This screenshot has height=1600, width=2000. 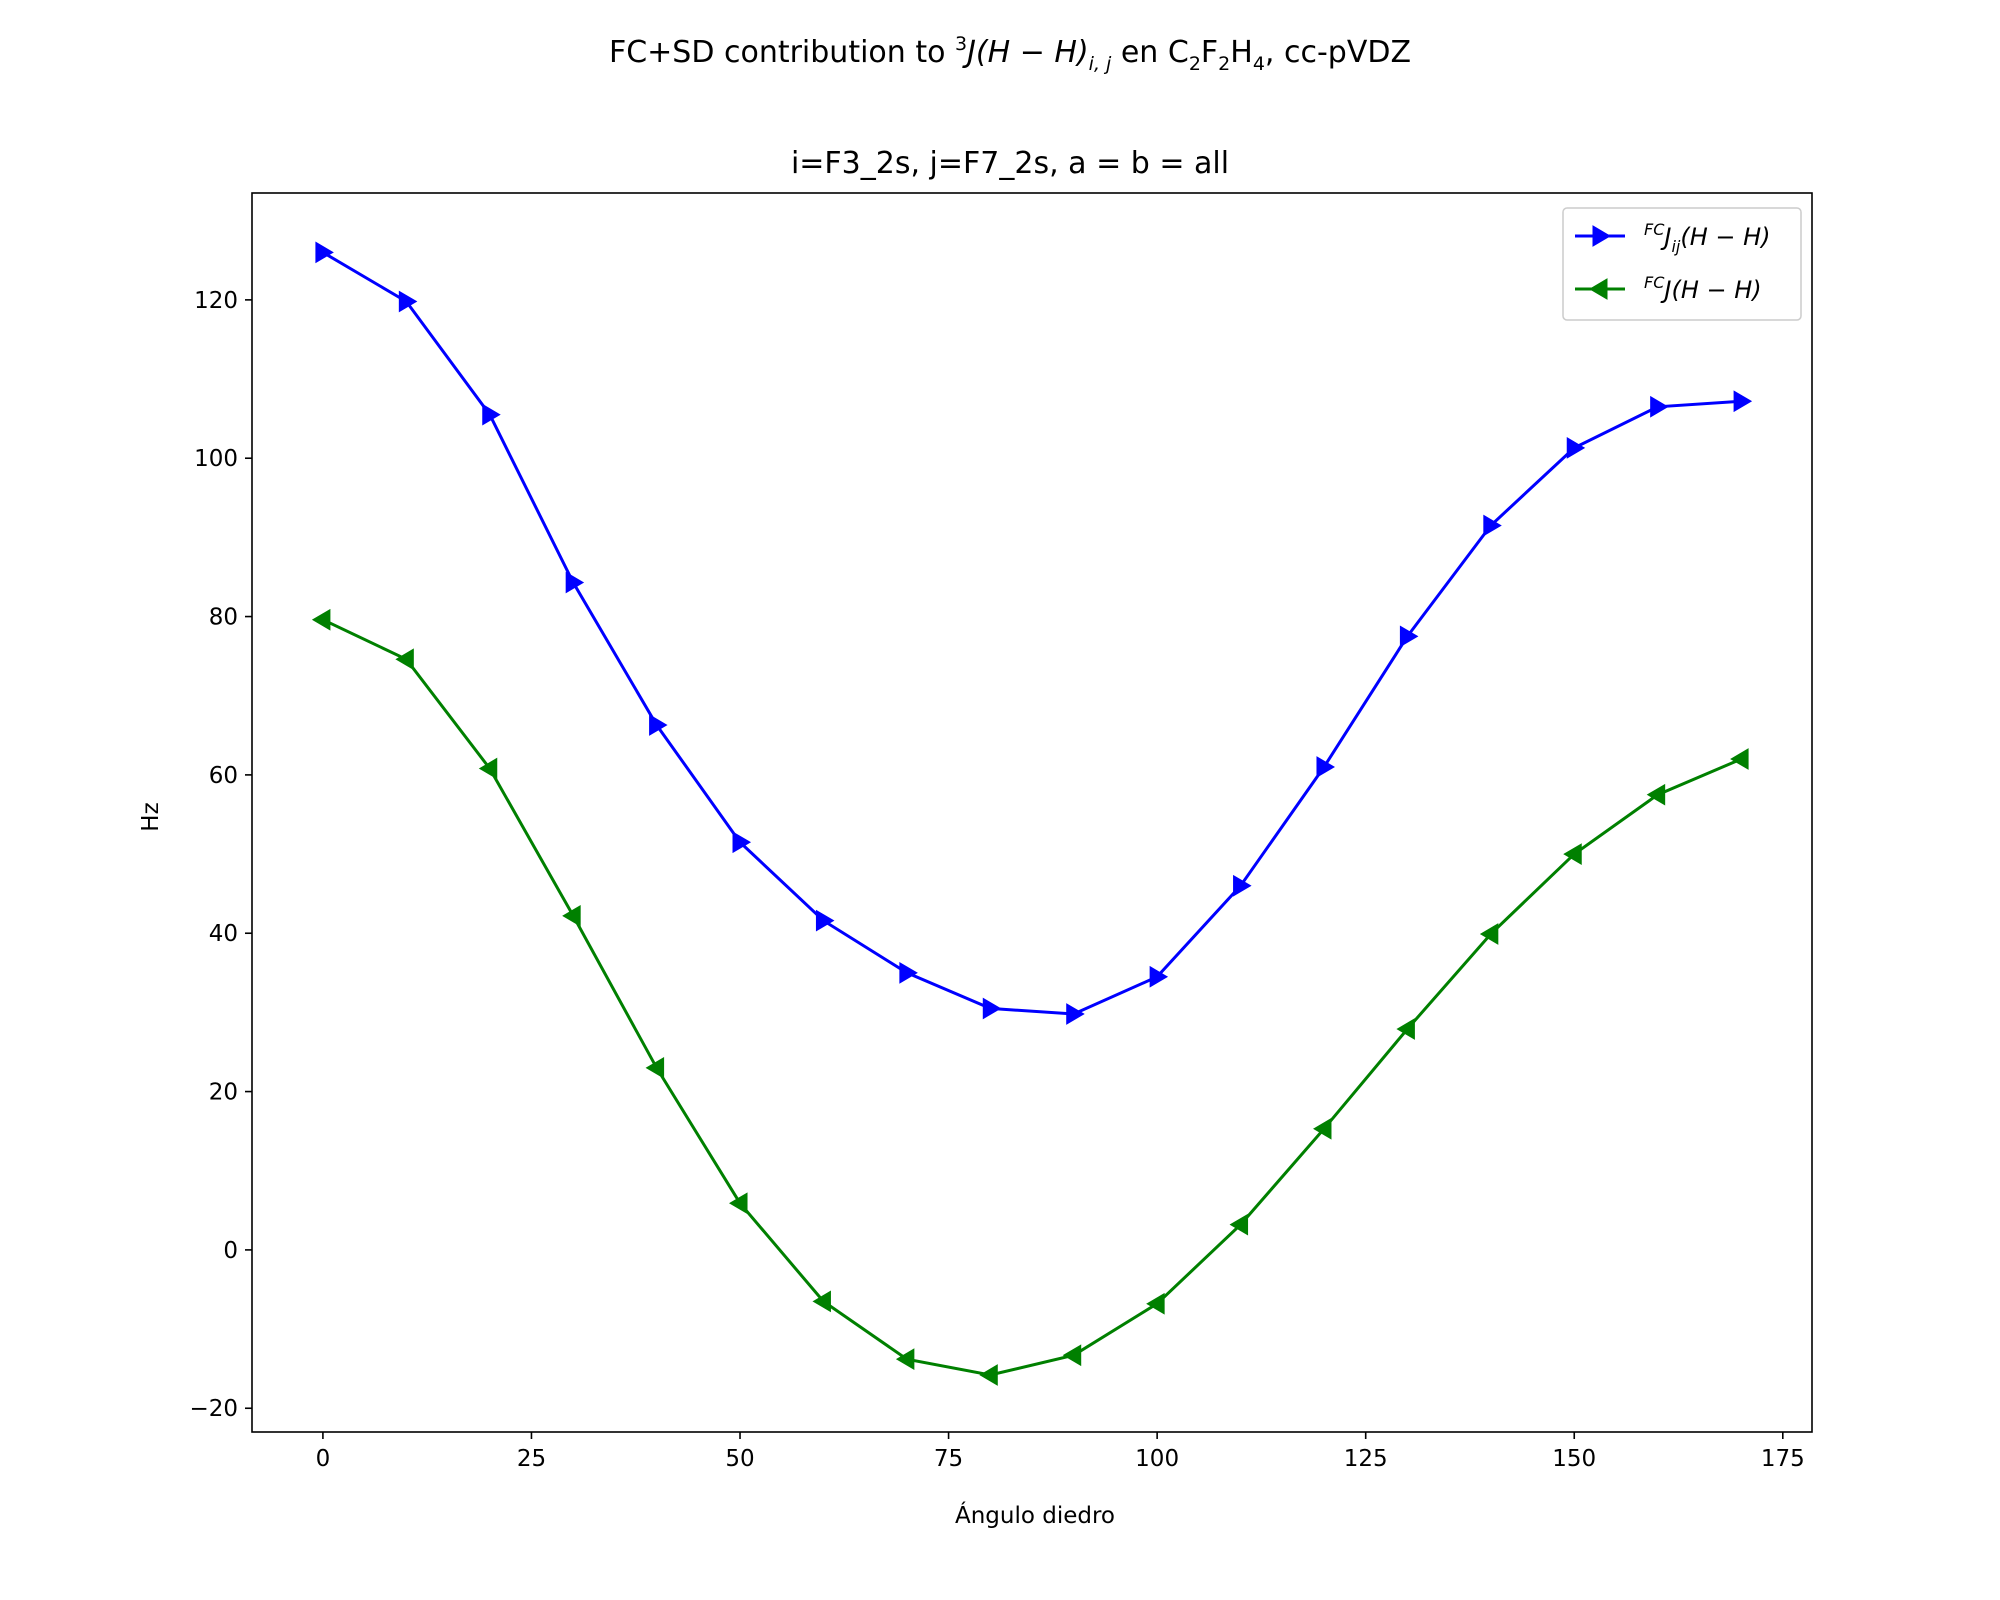 What do you see at coordinates (961, 44) in the screenshot?
I see `title-sup: 3` at bounding box center [961, 44].